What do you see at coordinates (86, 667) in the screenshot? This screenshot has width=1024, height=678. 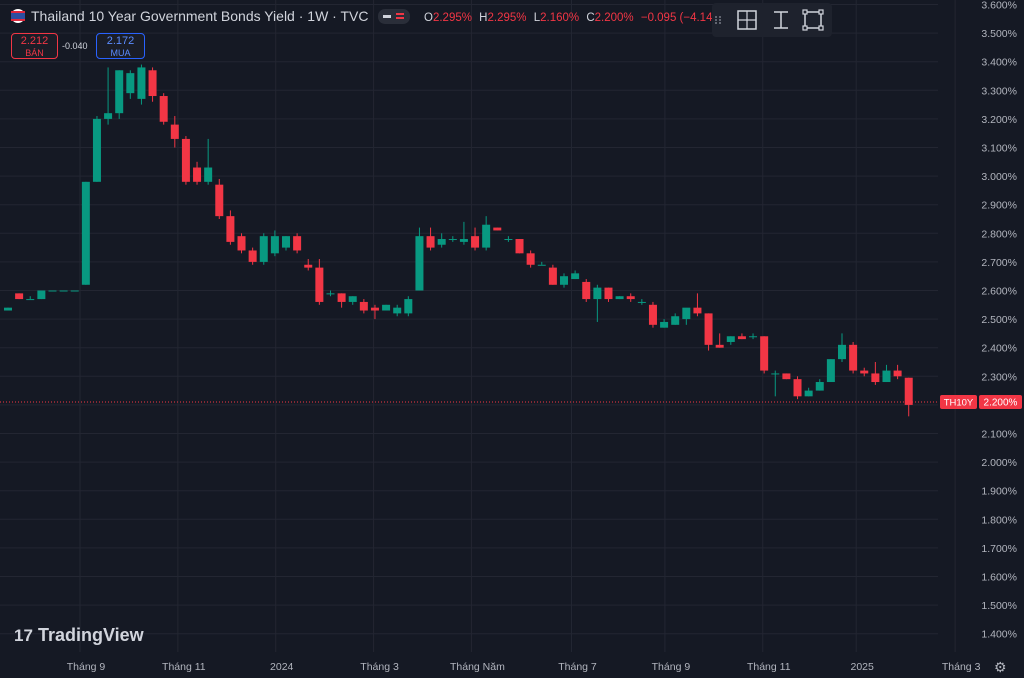 I see `x-tick-label: Tháng 9` at bounding box center [86, 667].